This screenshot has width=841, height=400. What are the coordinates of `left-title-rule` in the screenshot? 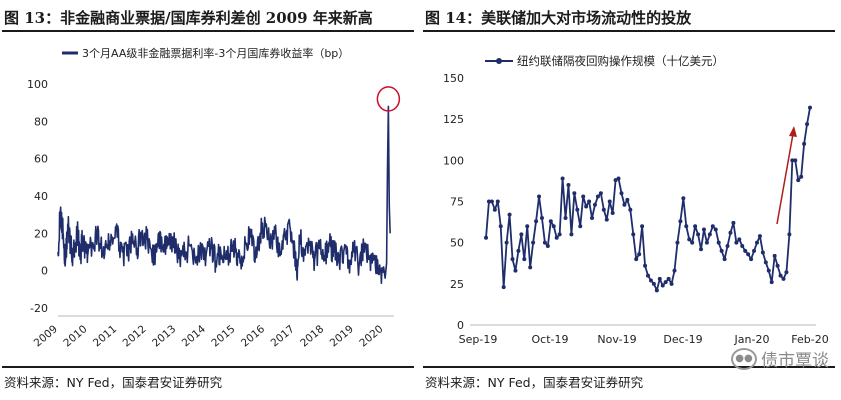 It's located at (208, 31).